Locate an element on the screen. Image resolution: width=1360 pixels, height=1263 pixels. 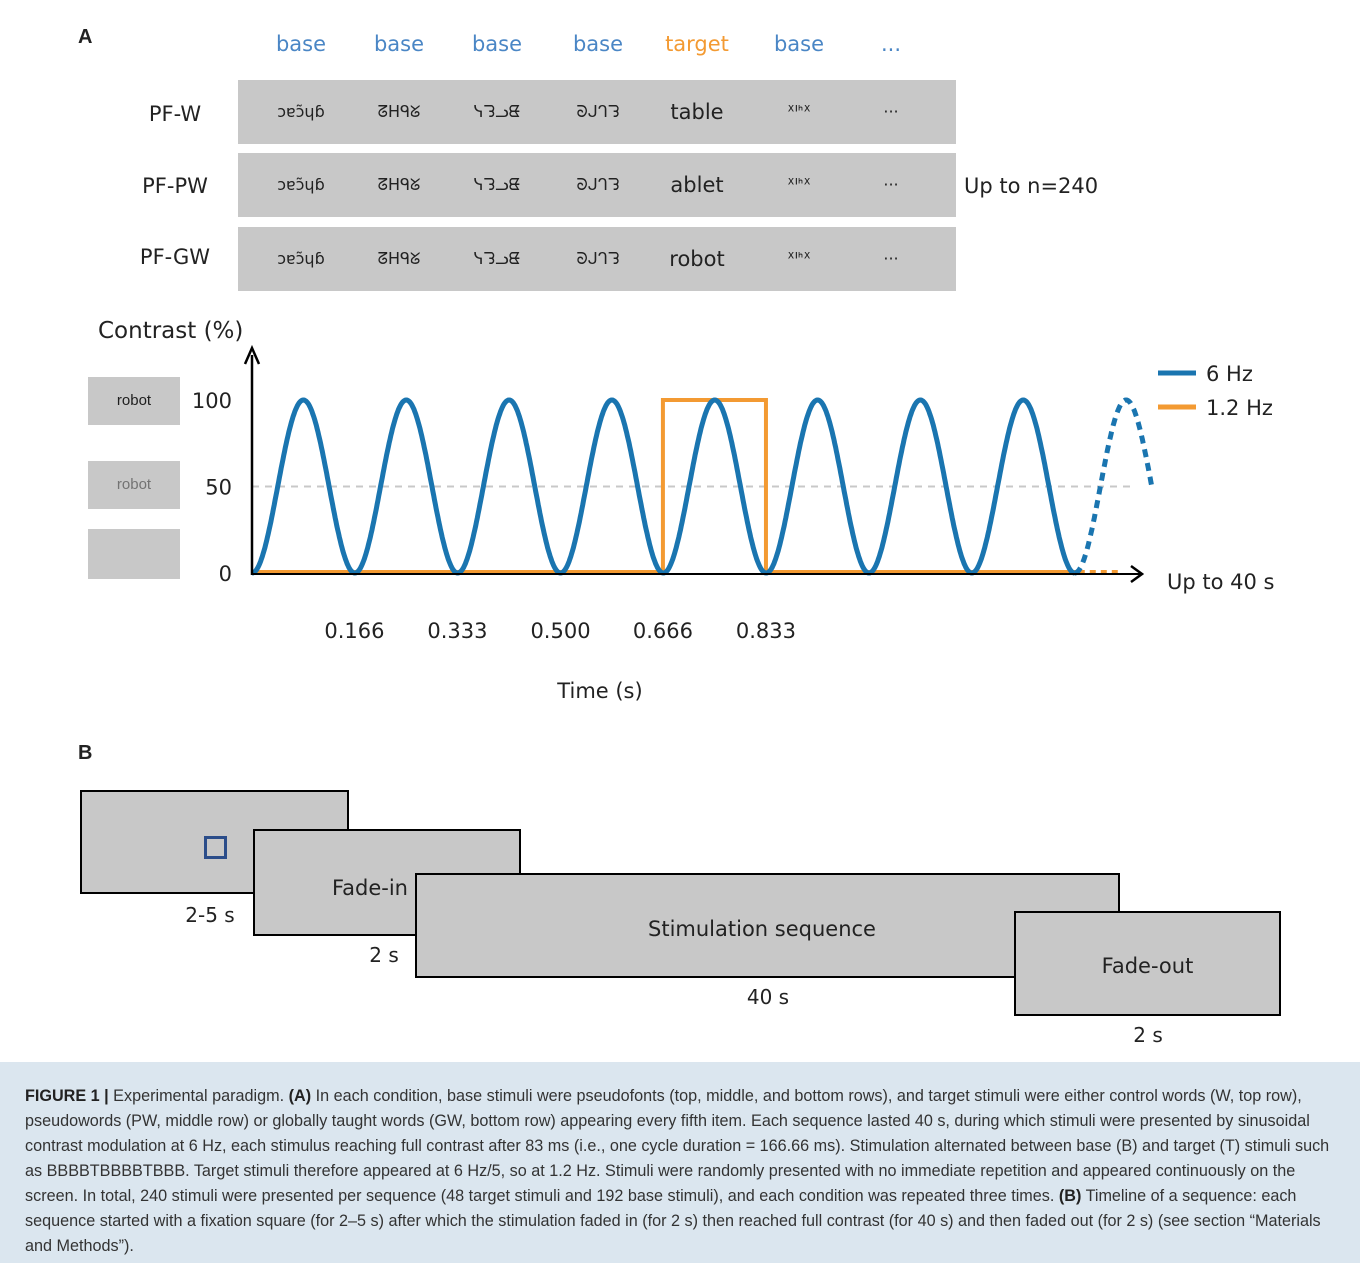
contrast-swatch-zero is located at coordinates (134, 554).